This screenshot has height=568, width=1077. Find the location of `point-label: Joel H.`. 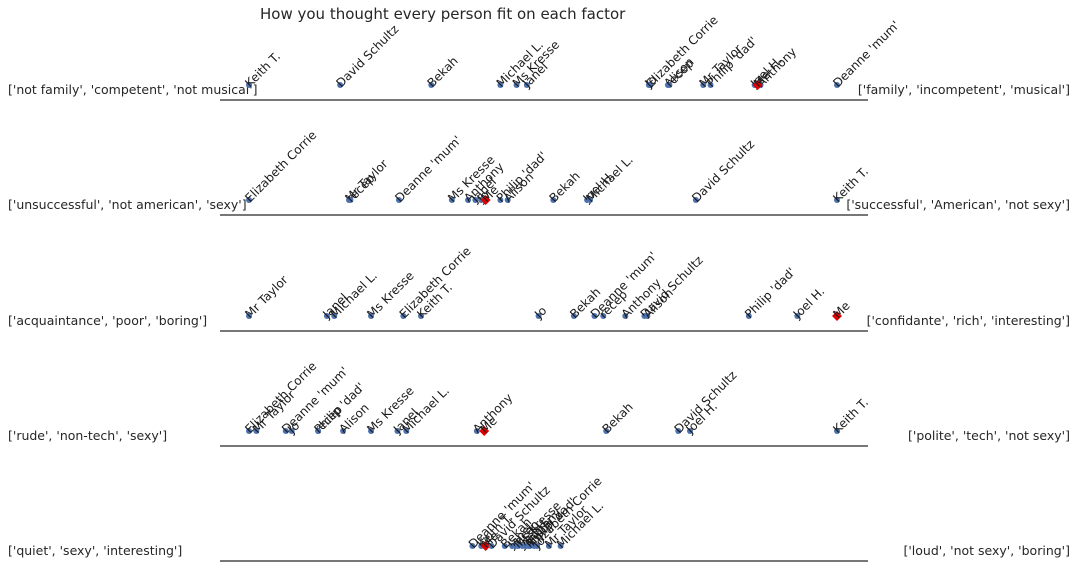

point-label: Joel H. is located at coordinates (809, 303).